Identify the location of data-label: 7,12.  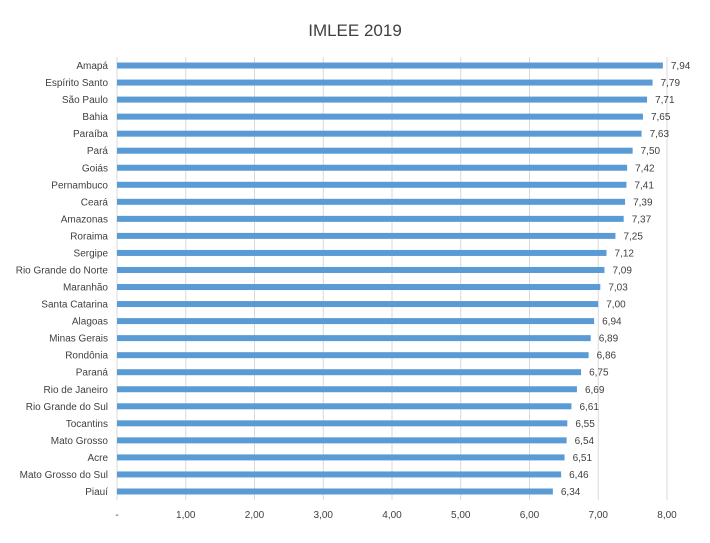
(625, 253).